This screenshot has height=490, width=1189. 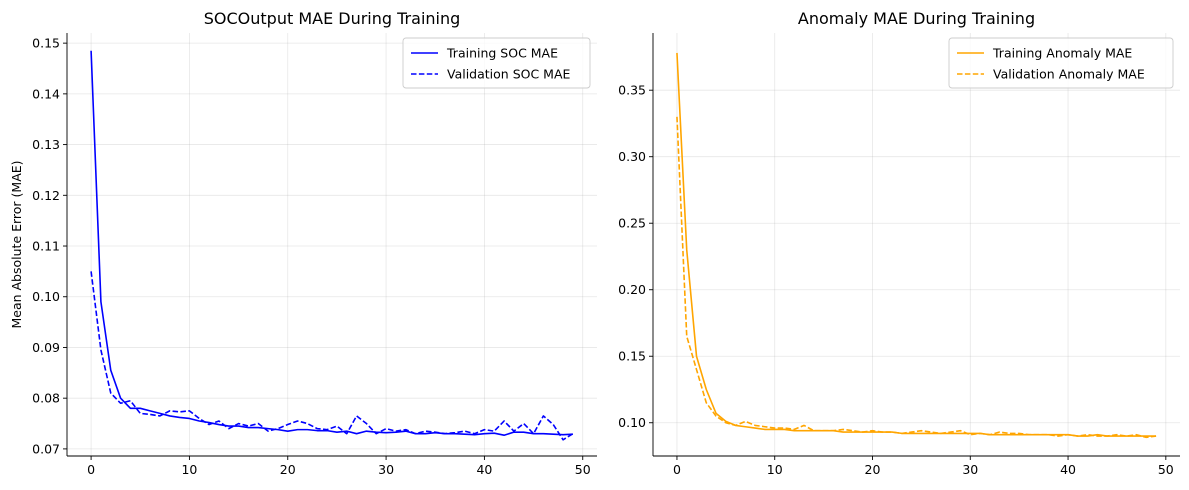 I want to click on y-tick-label: 0.09, so click(x=46, y=347).